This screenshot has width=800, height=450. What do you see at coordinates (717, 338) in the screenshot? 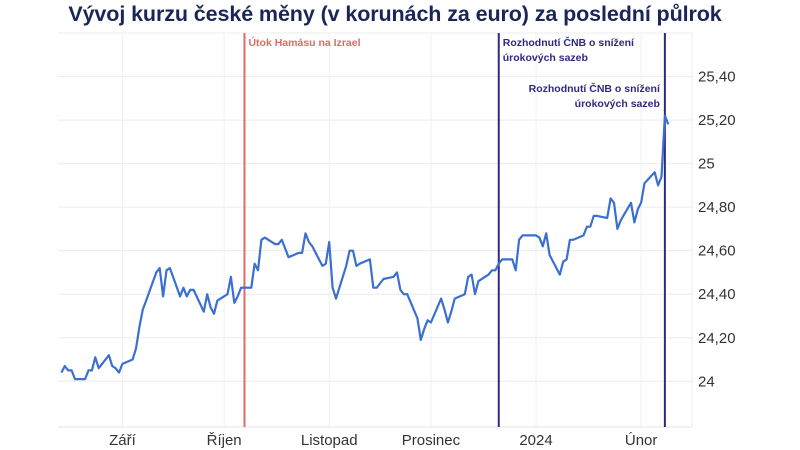
I see `y-tick-label: 24,20` at bounding box center [717, 338].